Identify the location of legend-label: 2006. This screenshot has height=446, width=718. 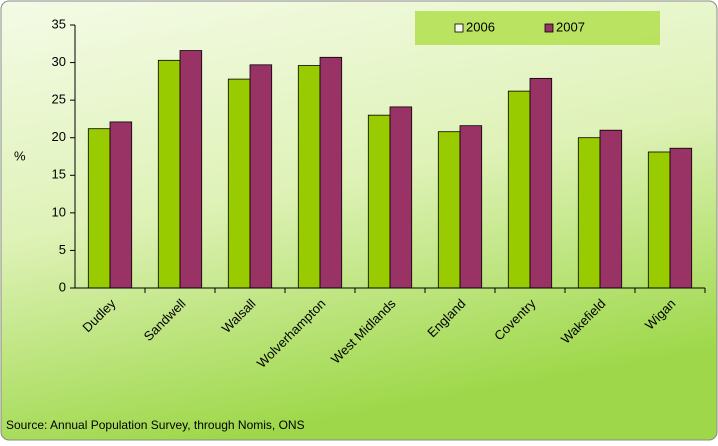
(480, 26).